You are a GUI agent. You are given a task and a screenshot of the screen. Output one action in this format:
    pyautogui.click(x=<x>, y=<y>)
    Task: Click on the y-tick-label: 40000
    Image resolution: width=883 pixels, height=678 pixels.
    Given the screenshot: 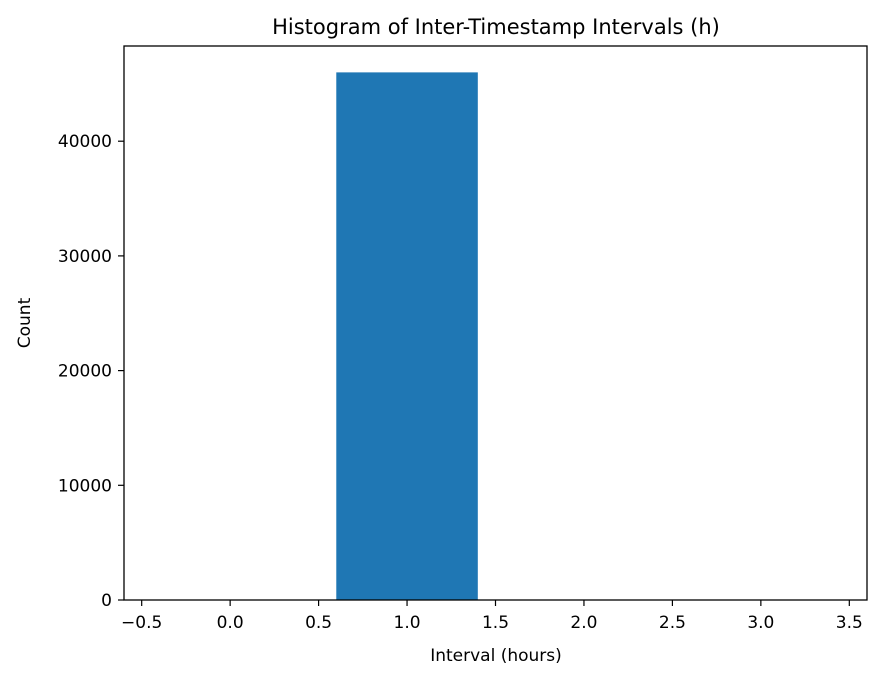 What is the action you would take?
    pyautogui.click(x=85, y=142)
    